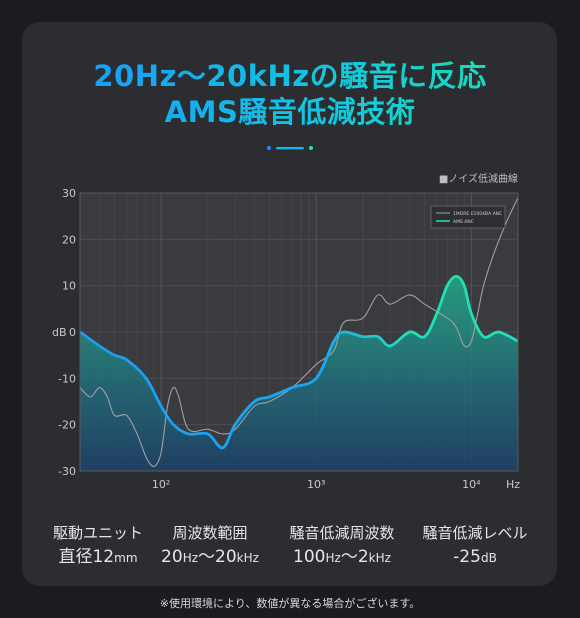  Describe the element at coordinates (69, 286) in the screenshot. I see `y-tick-label: 10` at that location.